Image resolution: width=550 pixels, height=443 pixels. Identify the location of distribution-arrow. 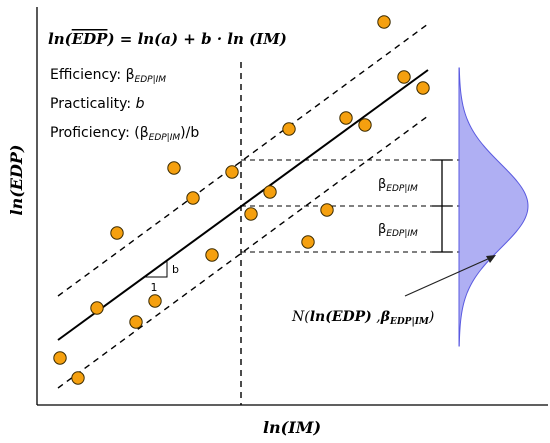
(447, 277).